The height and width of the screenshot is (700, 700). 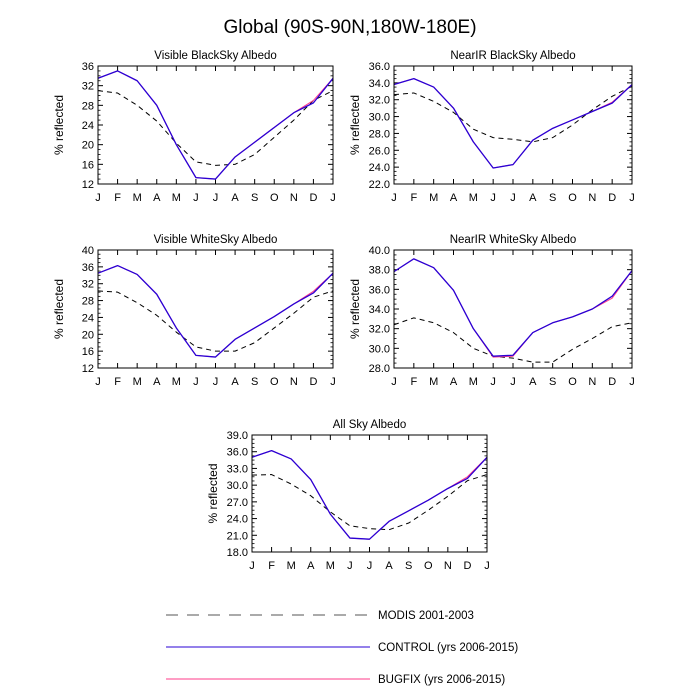 I want to click on panel-title: Visible BlackSky Albedo, so click(x=215, y=56).